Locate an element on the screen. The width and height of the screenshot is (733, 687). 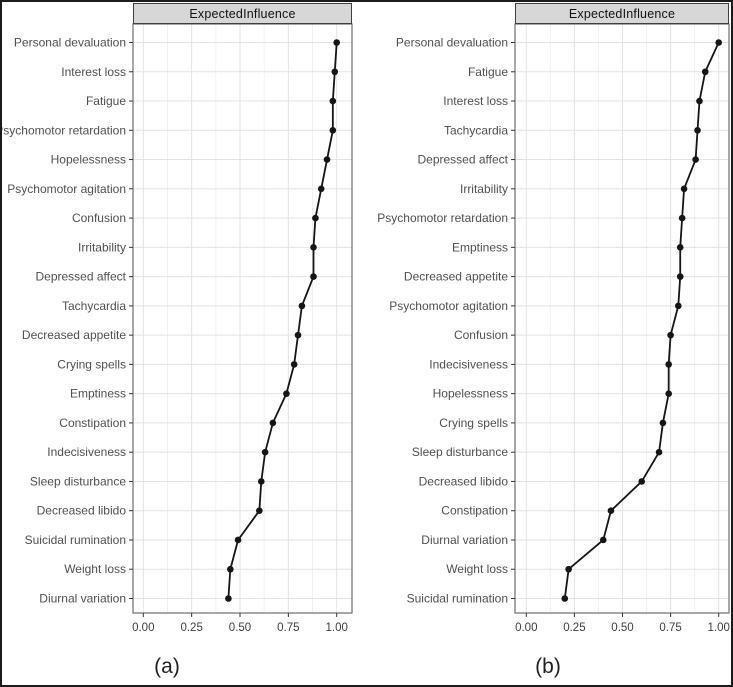
series-line is located at coordinates (282, 320).